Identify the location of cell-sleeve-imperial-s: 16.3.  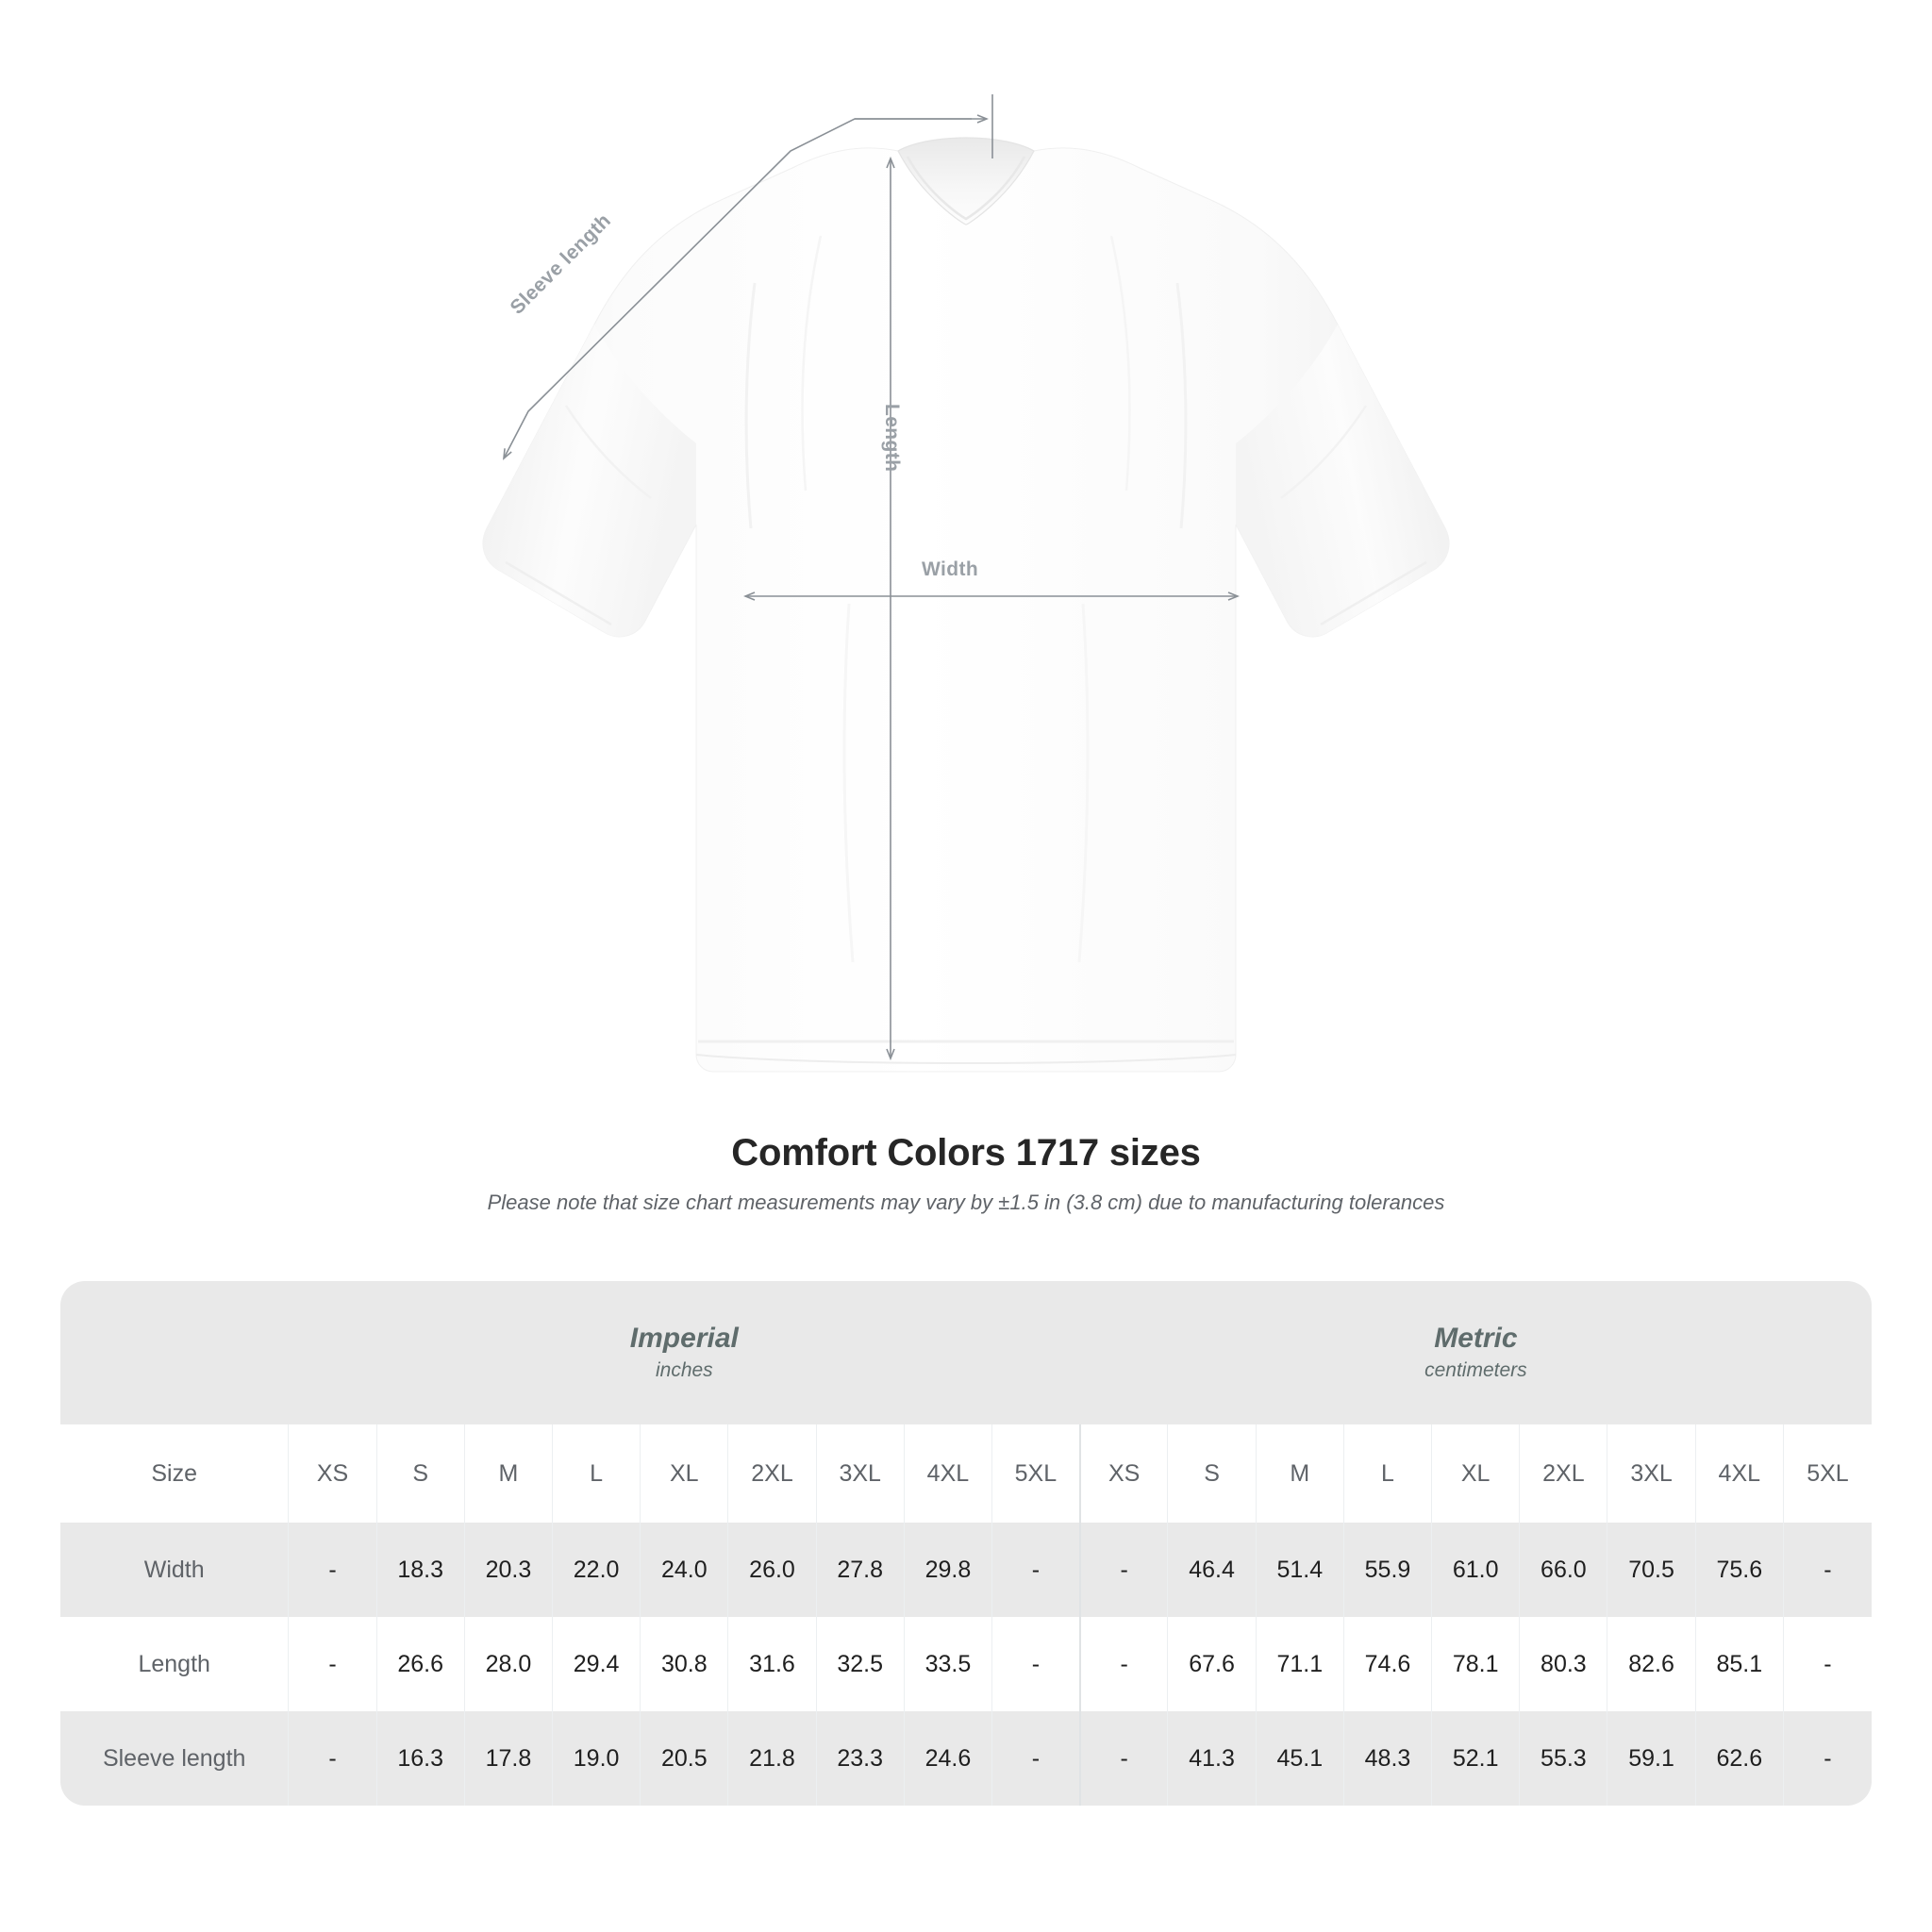
(420, 1758).